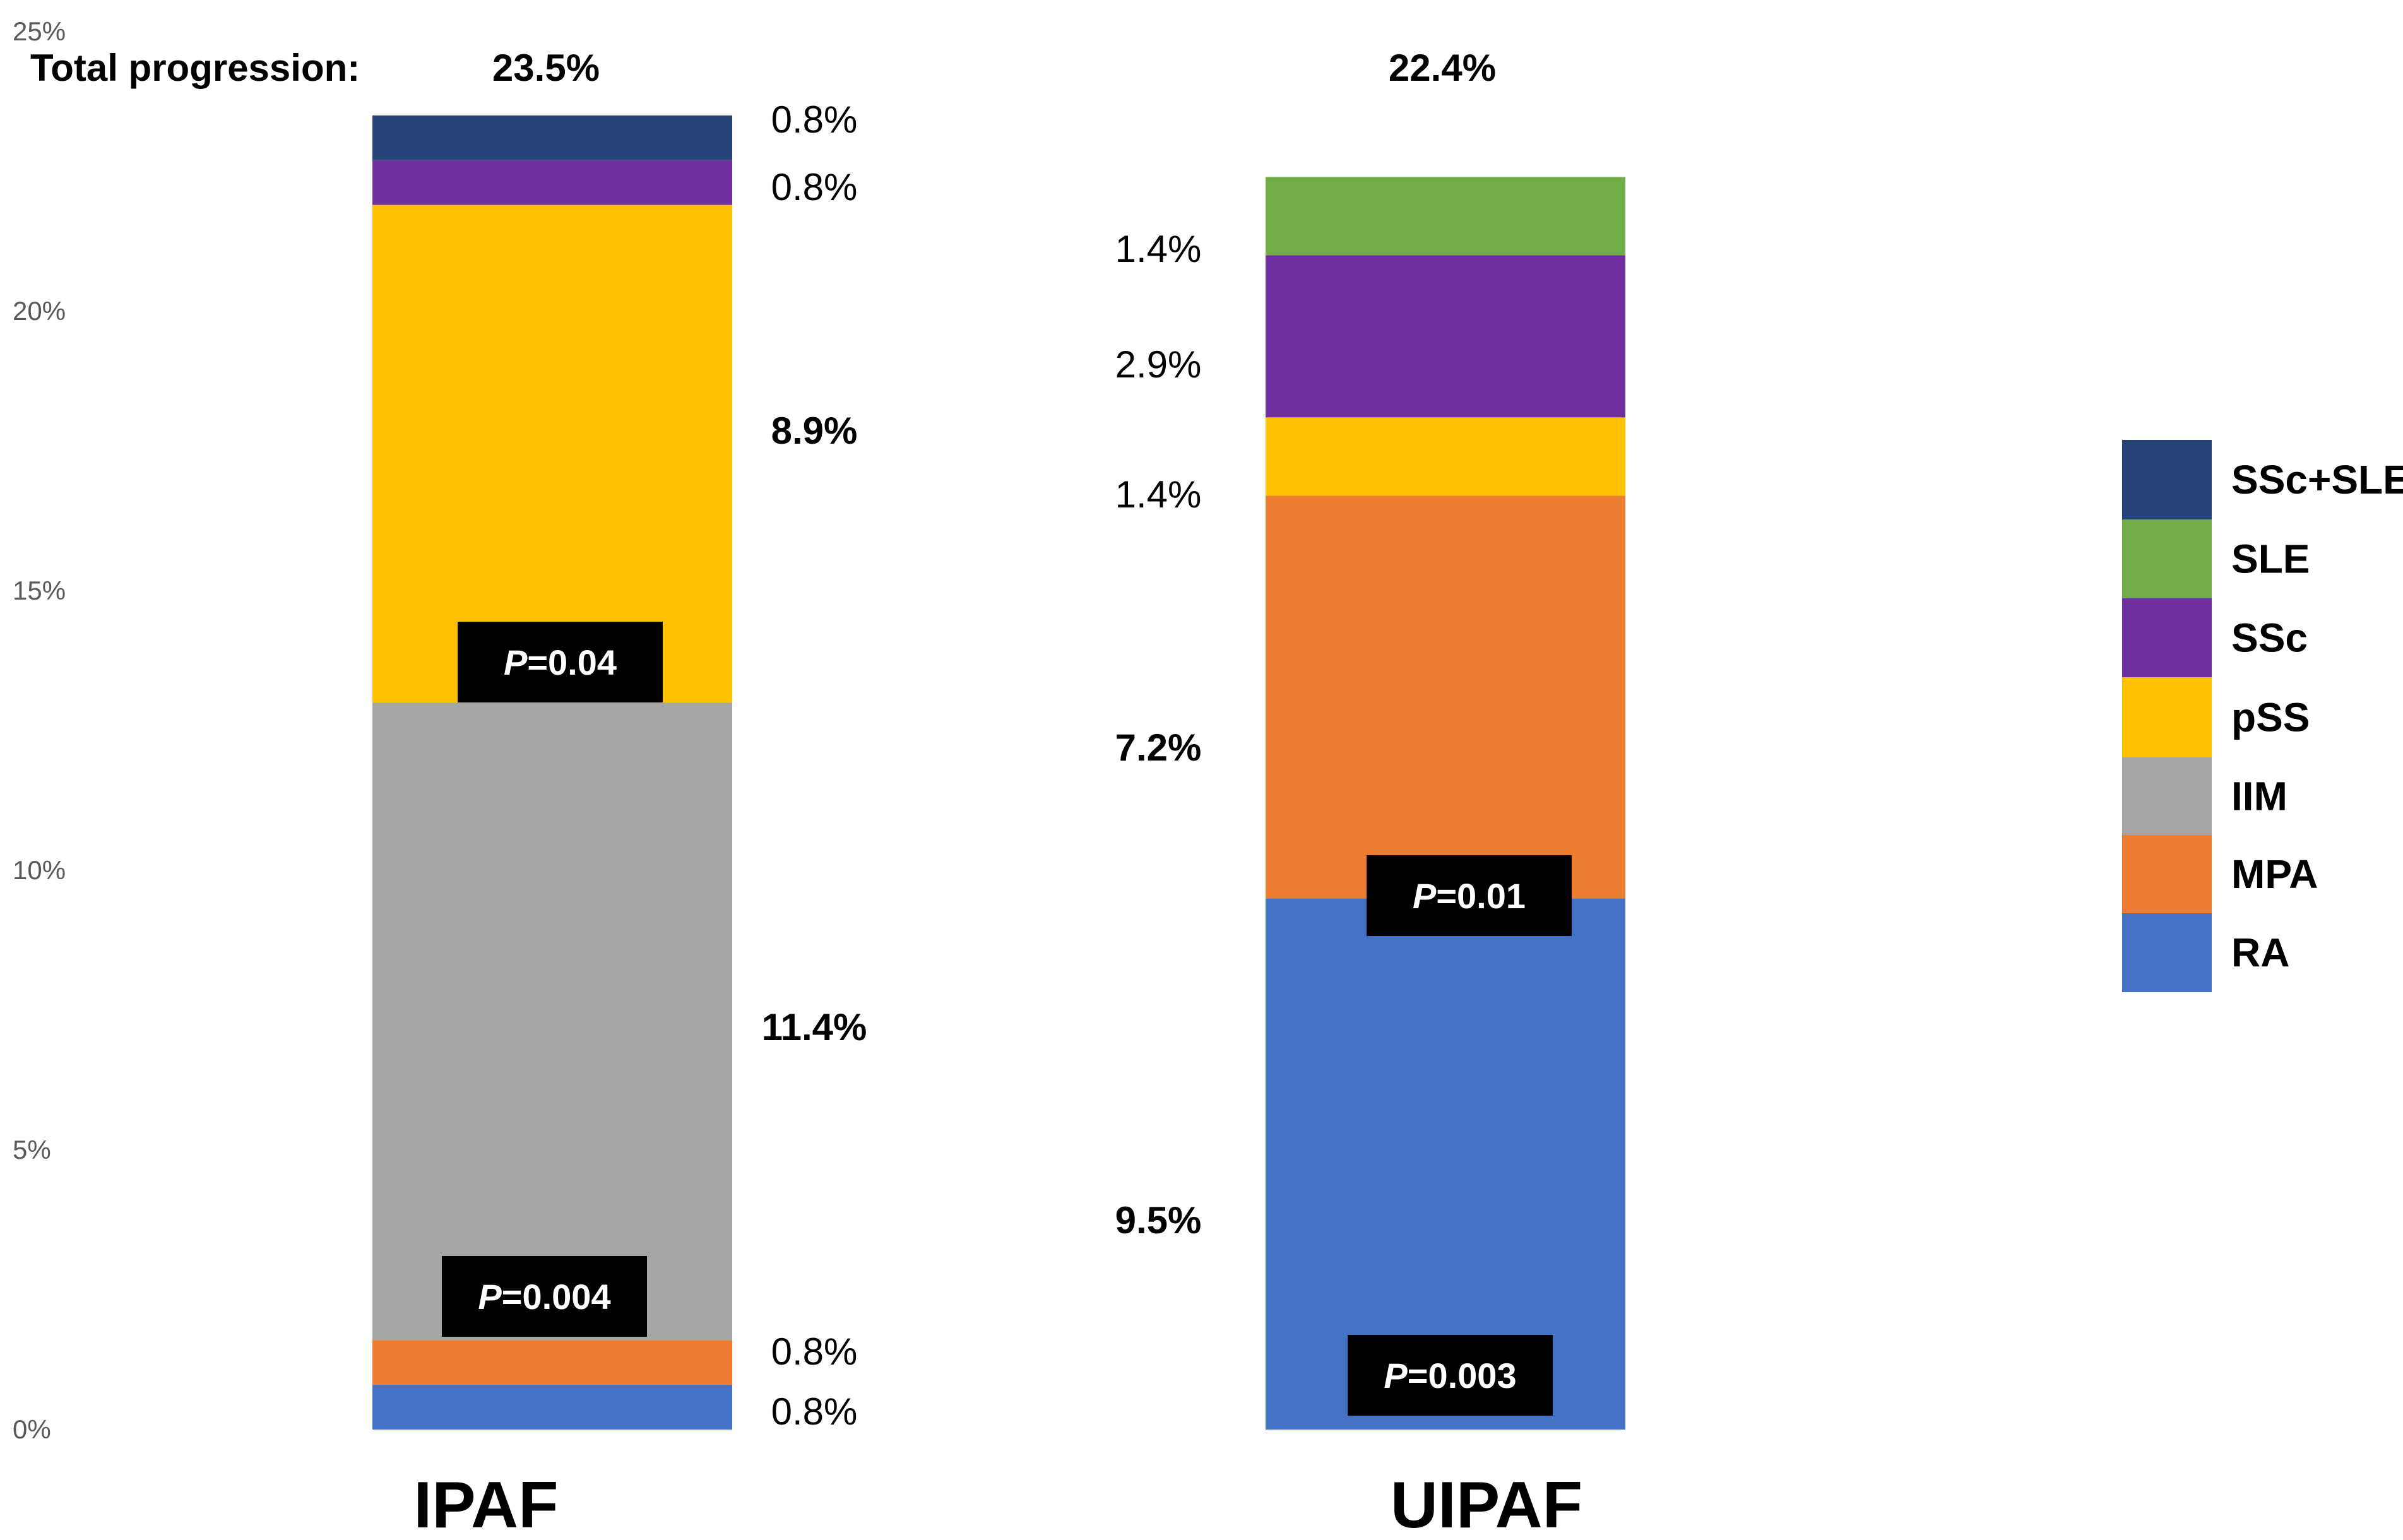 The image size is (2403, 1540). What do you see at coordinates (815, 431) in the screenshot?
I see `segment-value-label: 8.9%` at bounding box center [815, 431].